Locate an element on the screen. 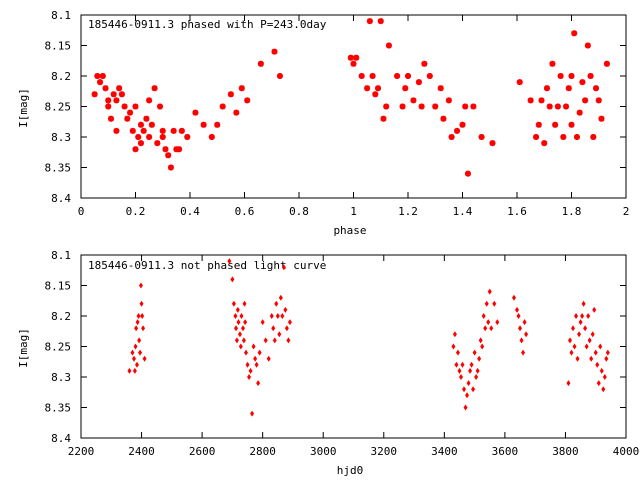  y-tick-label: 8.4 is located at coordinates (61, 438).